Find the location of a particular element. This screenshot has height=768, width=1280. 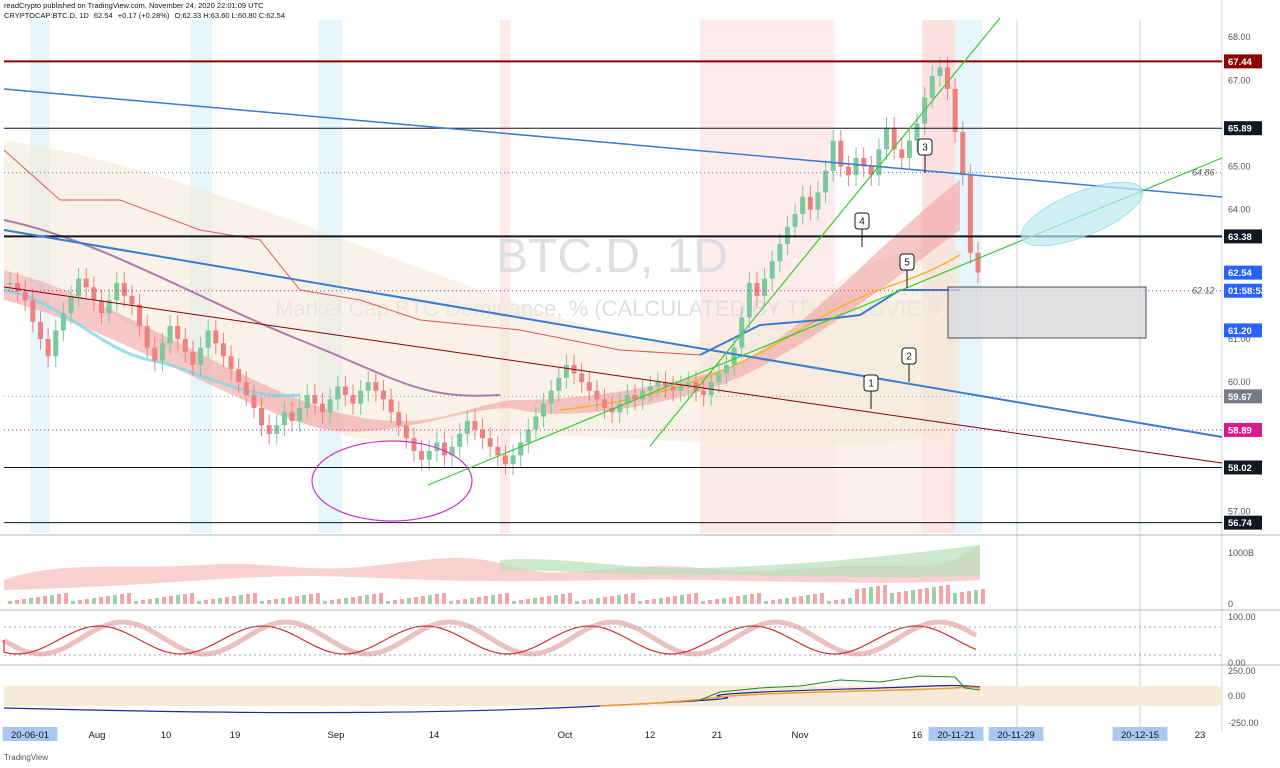

price-label: 62.54 is located at coordinates (1240, 273).